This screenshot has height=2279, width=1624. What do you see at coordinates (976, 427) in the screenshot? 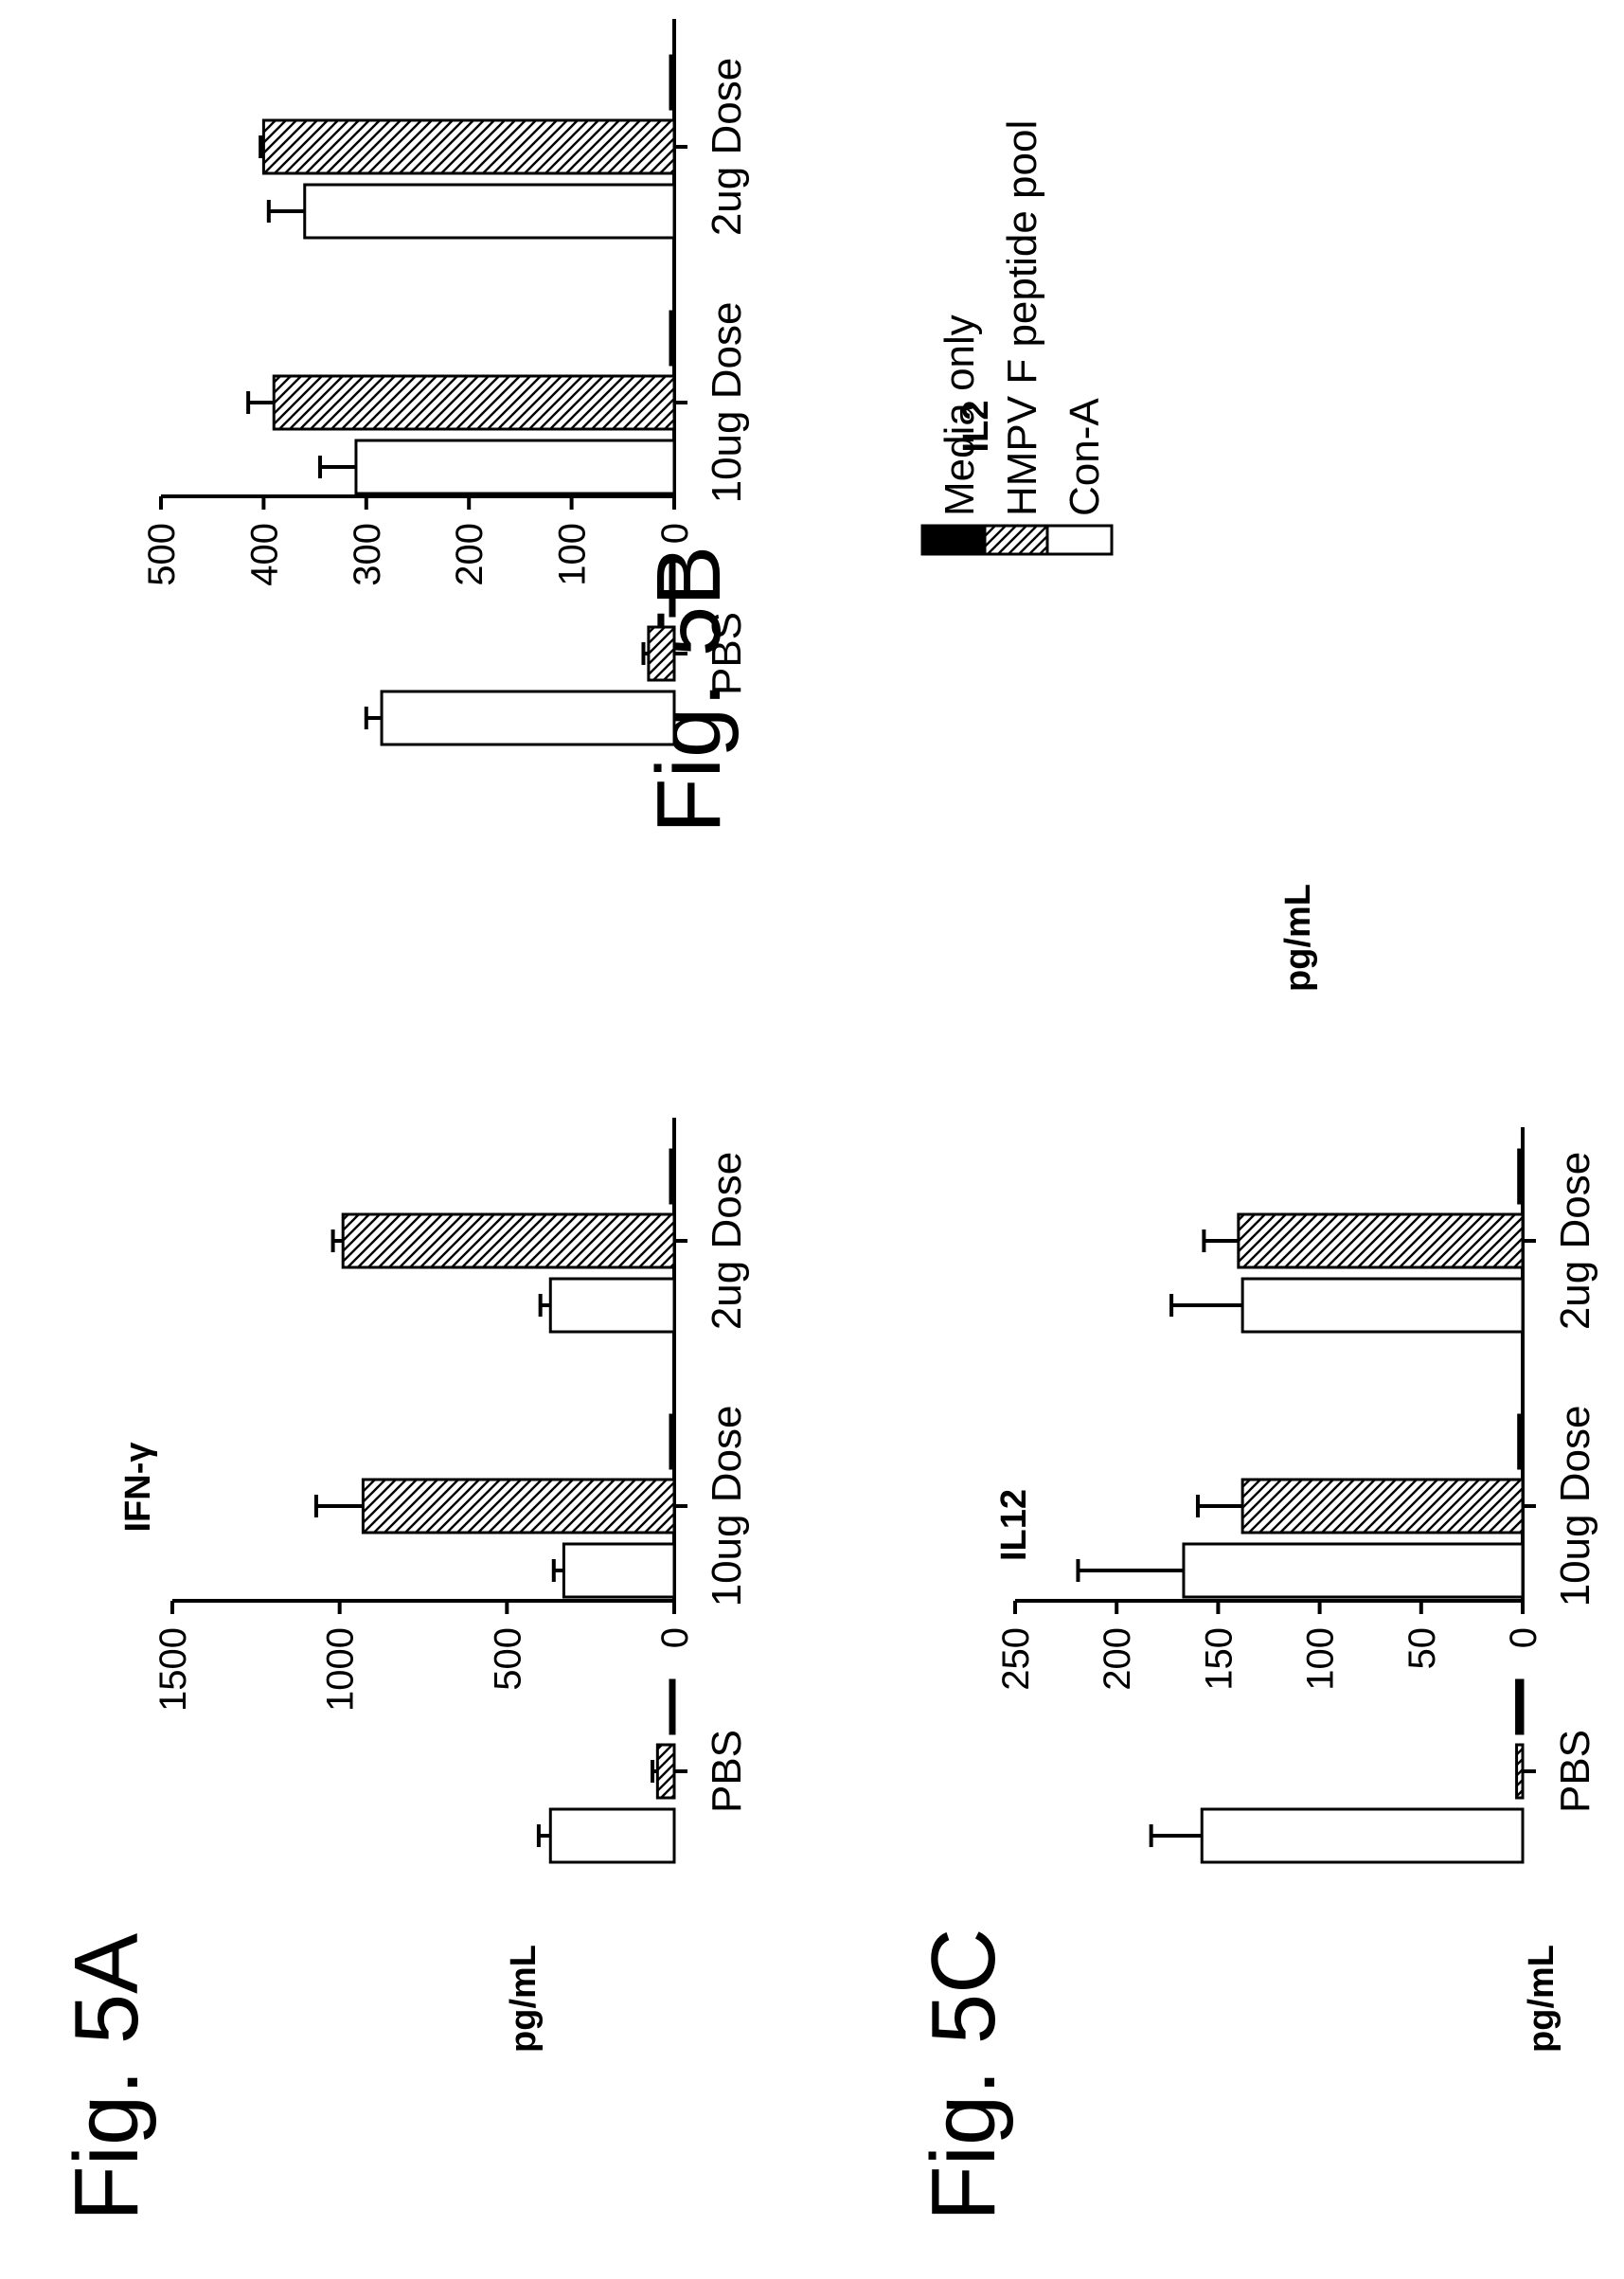
I see `chart-title-il2: IL2` at bounding box center [976, 427].